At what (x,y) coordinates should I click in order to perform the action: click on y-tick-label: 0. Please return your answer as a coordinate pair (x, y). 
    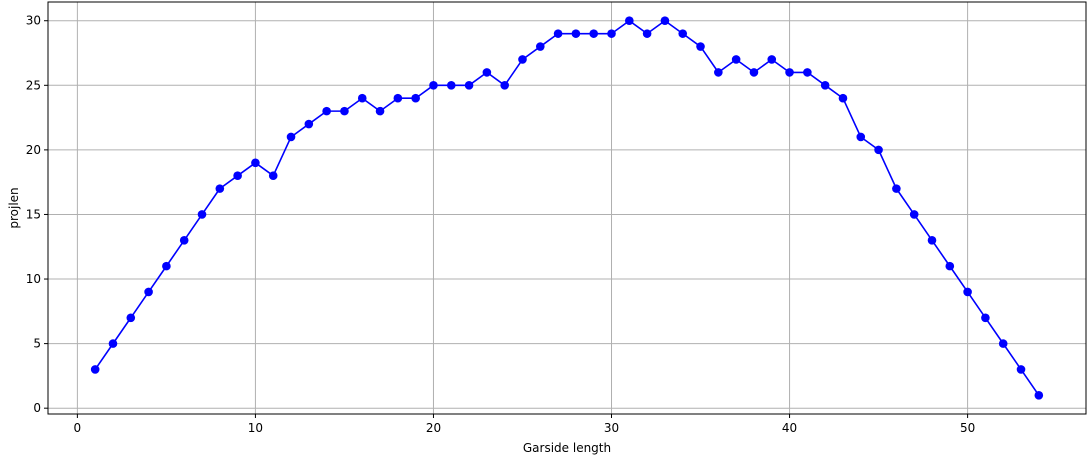
    Looking at the image, I should click on (37, 408).